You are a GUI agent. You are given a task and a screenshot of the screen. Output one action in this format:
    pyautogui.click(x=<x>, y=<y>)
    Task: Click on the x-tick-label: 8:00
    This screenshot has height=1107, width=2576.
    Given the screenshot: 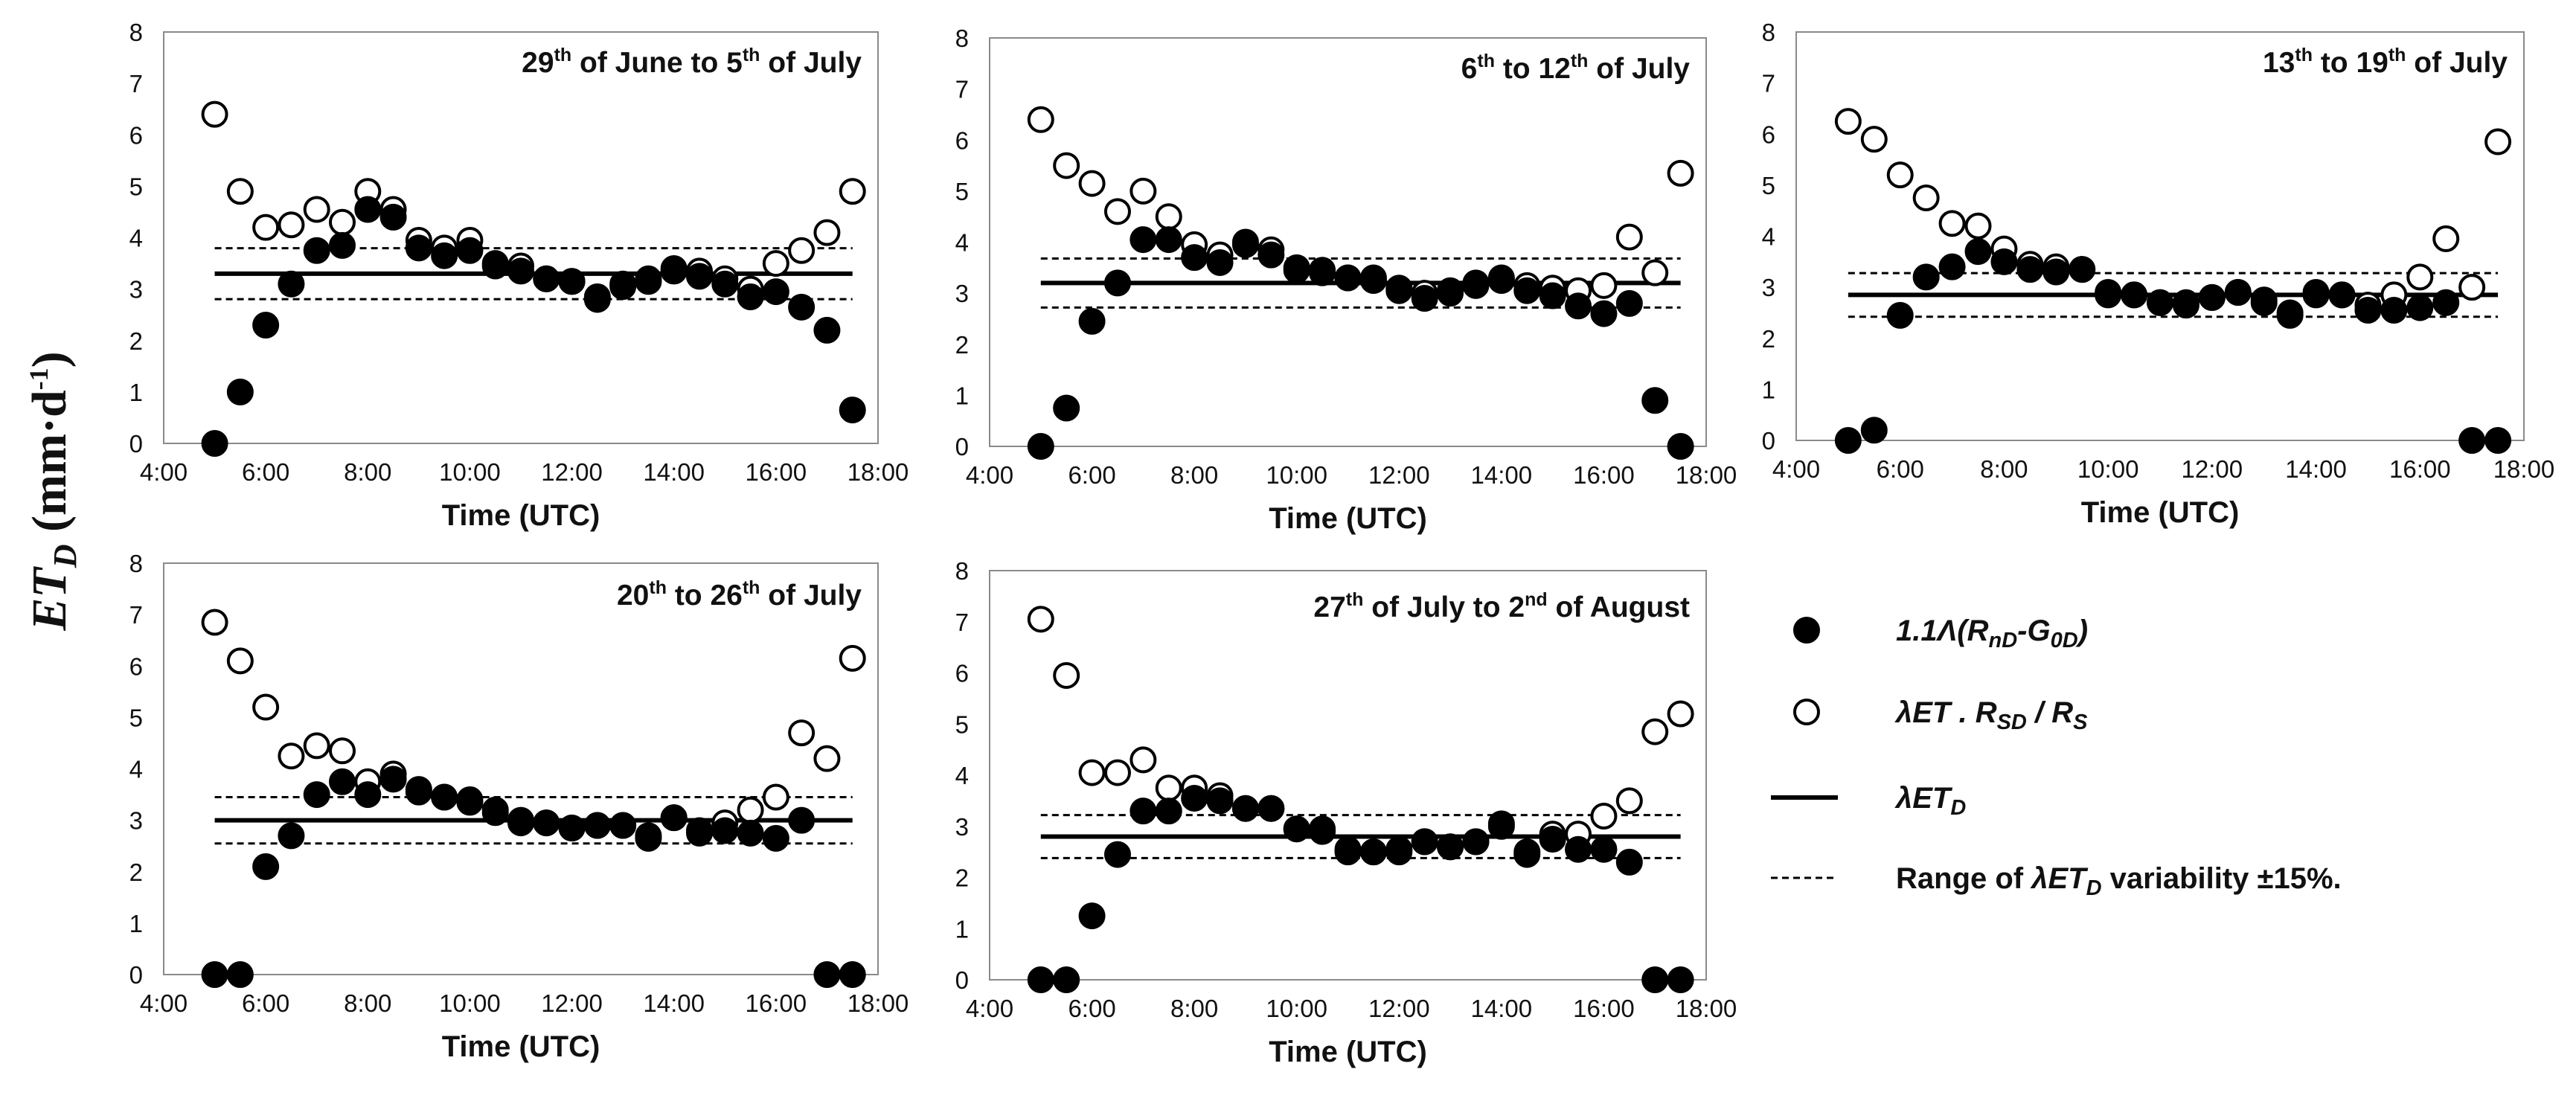 What is the action you would take?
    pyautogui.click(x=2004, y=469)
    